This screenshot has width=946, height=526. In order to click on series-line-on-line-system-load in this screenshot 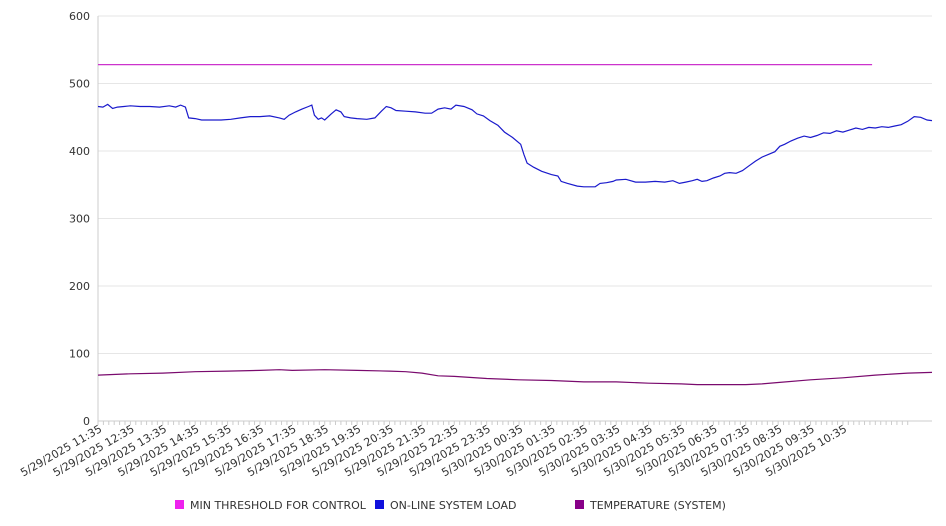, I will do `click(515, 145)`.